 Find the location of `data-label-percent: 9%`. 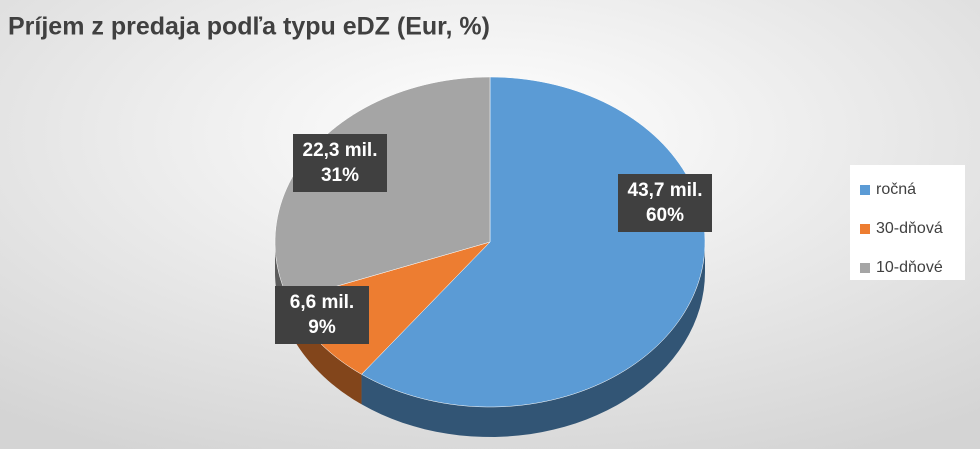

data-label-percent: 9% is located at coordinates (322, 327).